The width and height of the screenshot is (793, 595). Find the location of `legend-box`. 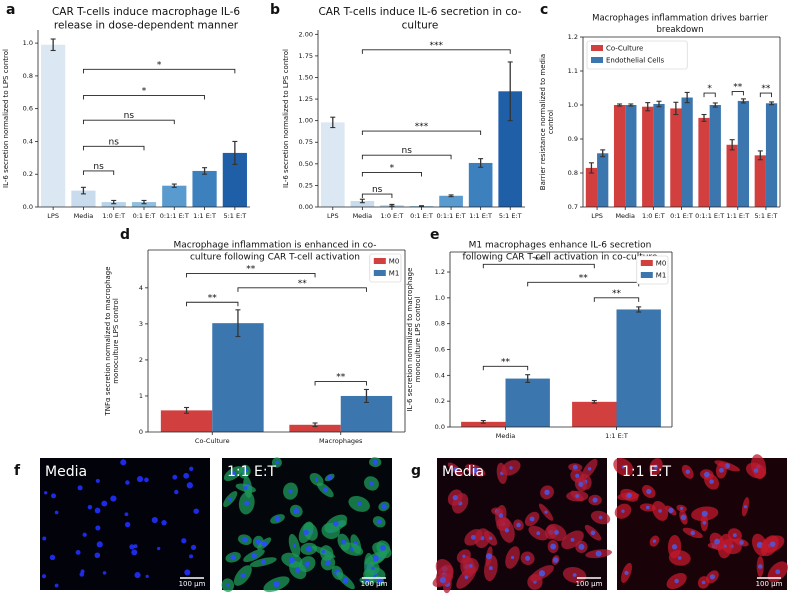

legend-box is located at coordinates (637, 55).